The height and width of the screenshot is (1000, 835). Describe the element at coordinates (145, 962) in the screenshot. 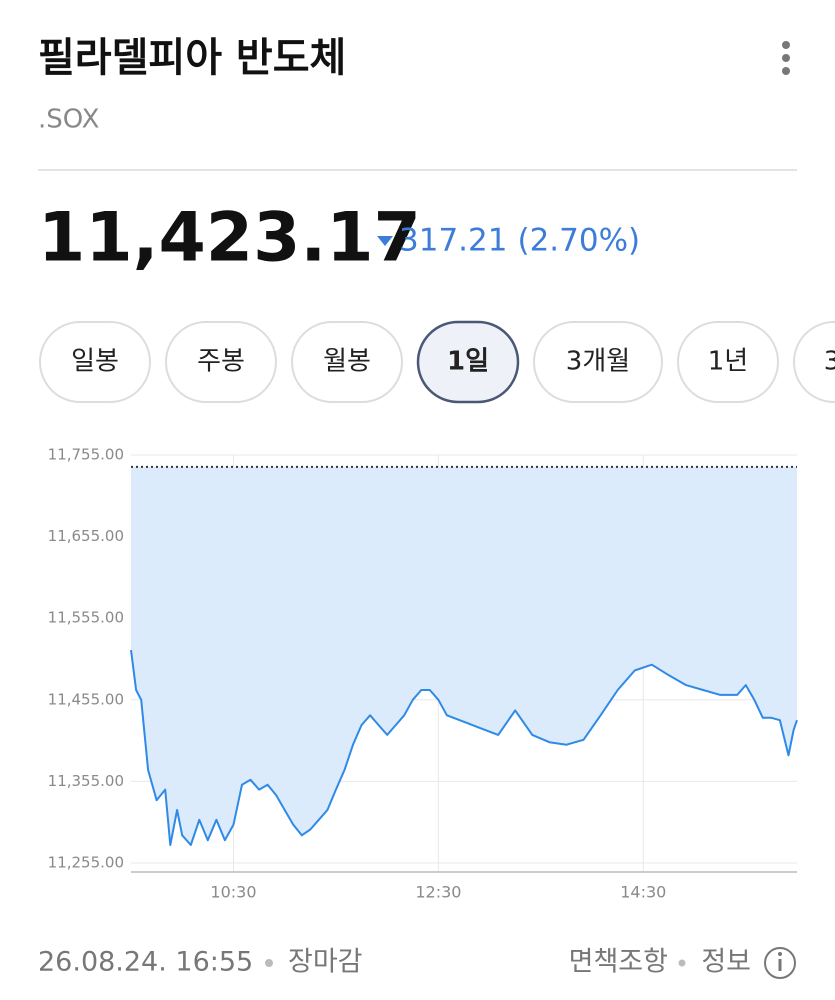

I see `timestamp: 26.08.24. 16:55` at that location.